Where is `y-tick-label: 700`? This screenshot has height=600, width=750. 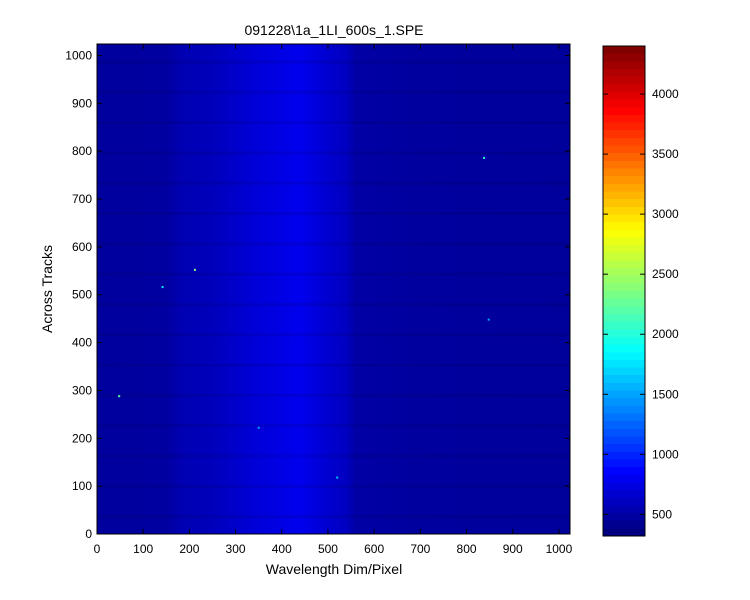
y-tick-label: 700 is located at coordinates (82, 199).